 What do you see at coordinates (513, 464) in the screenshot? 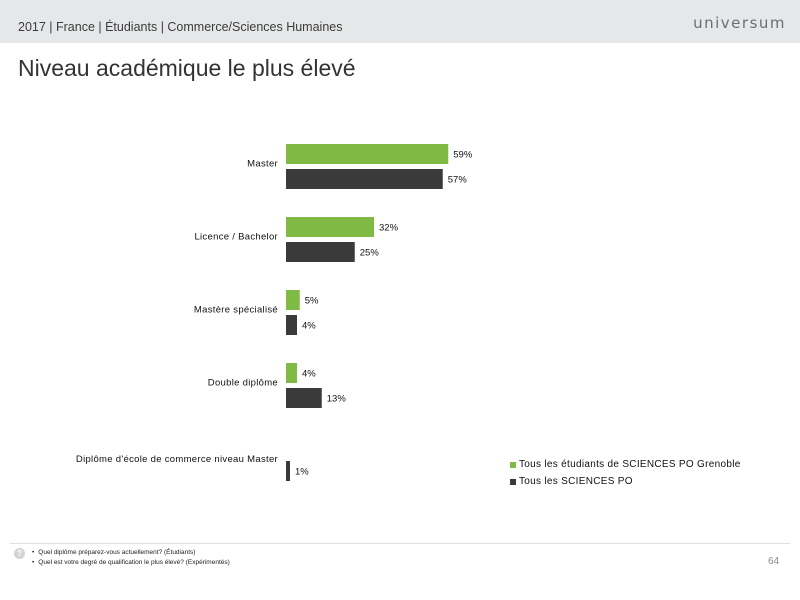
I see `legend-swatch-grenoble` at bounding box center [513, 464].